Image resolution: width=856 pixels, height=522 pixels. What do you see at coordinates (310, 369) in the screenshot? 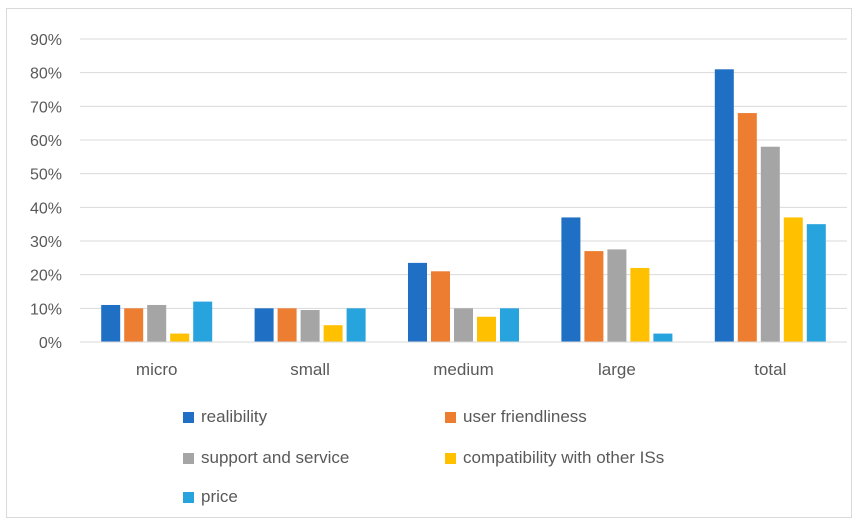
I see `x-category-label: small` at bounding box center [310, 369].